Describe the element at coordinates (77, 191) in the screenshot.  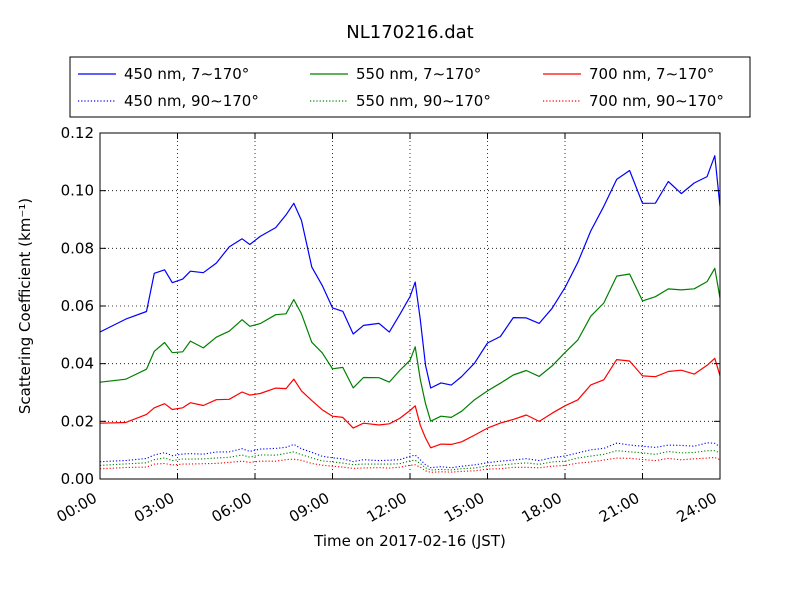
I see `y-tick-label: 0.10` at that location.